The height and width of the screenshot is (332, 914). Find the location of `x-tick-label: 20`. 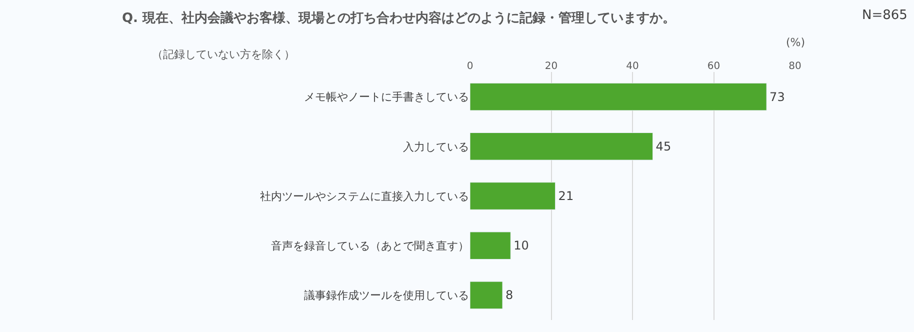

x-tick-label: 20 is located at coordinates (551, 66).